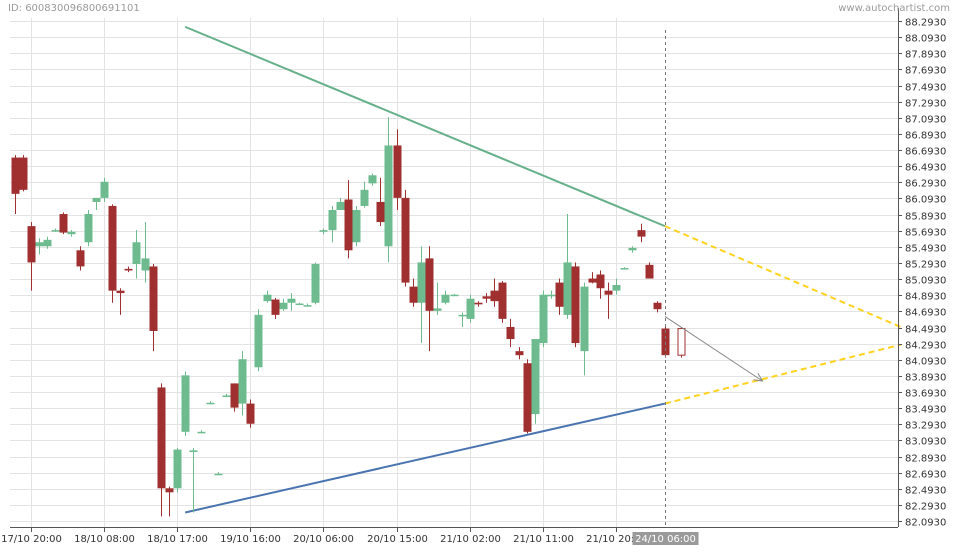 This screenshot has width=960, height=554. I want to click on y-tick-label: 83.8930, so click(925, 378).